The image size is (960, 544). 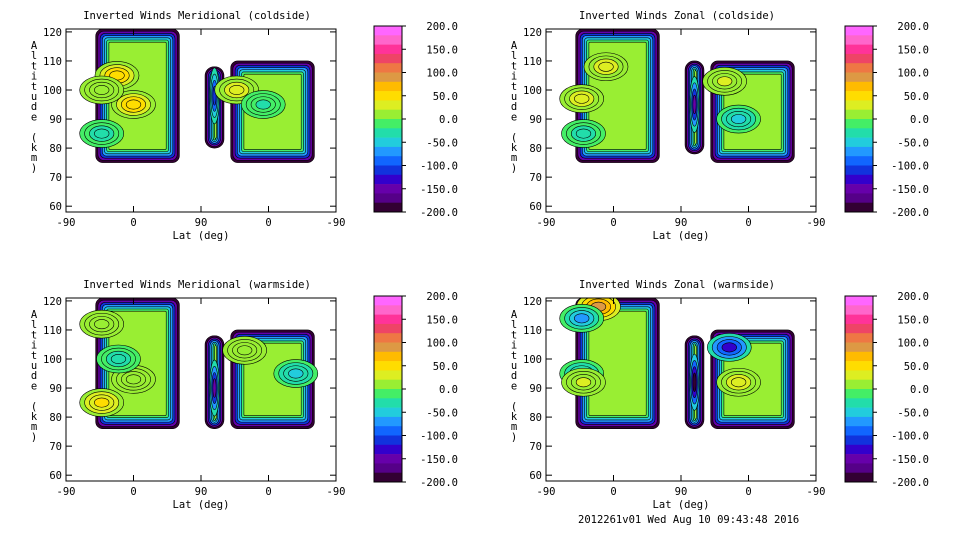 What do you see at coordinates (913, 50) in the screenshot?
I see `colorbar-tick-label: 150.0` at bounding box center [913, 50].